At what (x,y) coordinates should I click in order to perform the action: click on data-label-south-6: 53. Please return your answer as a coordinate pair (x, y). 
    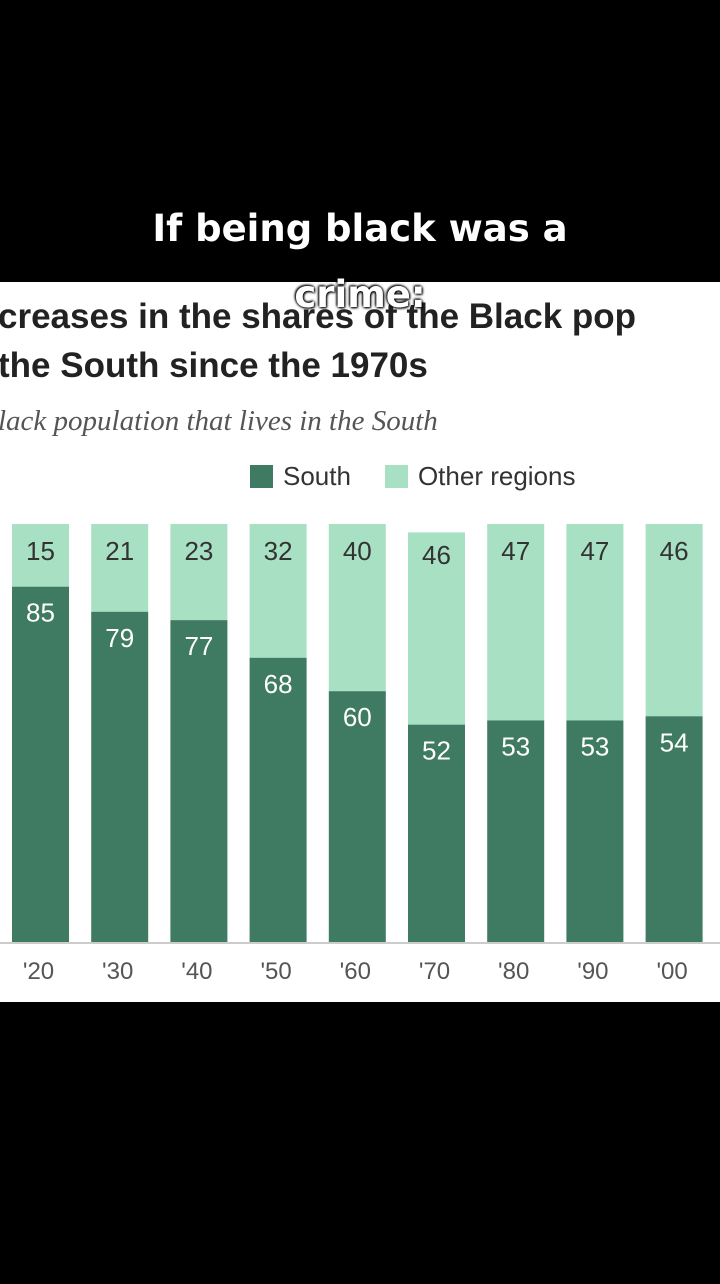
    Looking at the image, I should click on (515, 746).